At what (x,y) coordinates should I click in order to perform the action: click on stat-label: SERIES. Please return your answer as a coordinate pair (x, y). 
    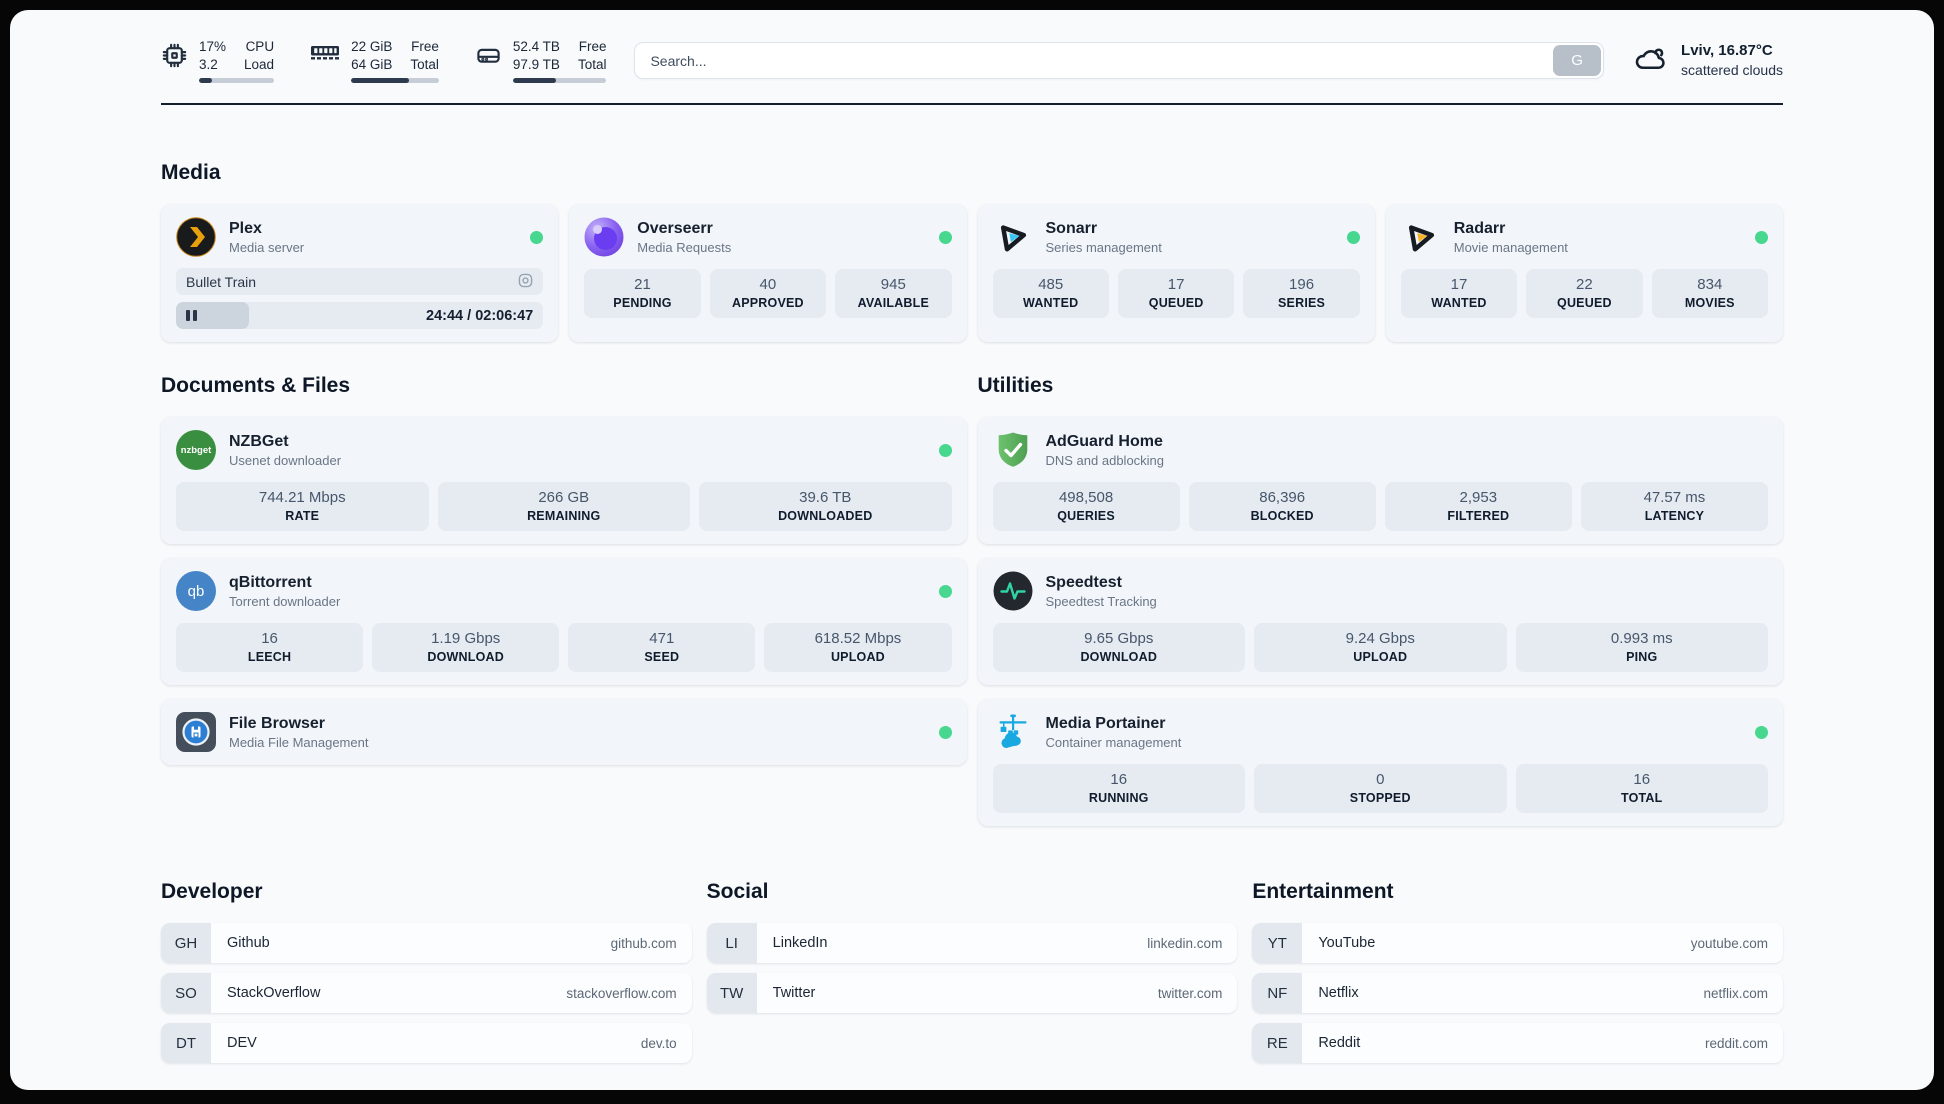
    Looking at the image, I should click on (1302, 303).